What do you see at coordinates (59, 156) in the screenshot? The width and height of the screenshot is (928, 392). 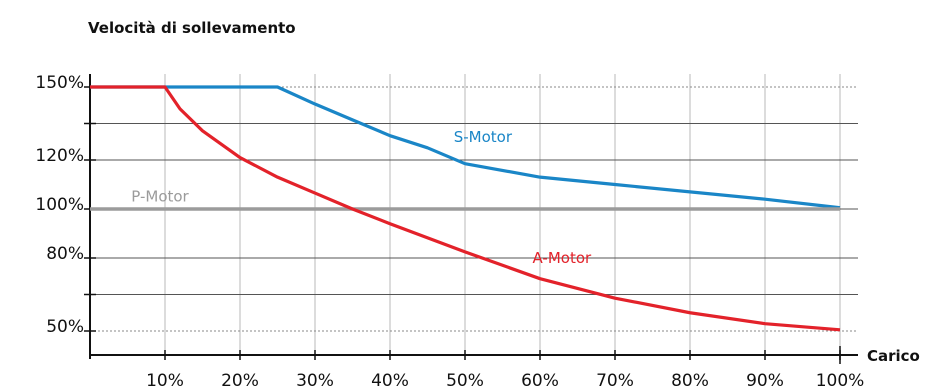 I see `y-tick-label: 120%` at bounding box center [59, 156].